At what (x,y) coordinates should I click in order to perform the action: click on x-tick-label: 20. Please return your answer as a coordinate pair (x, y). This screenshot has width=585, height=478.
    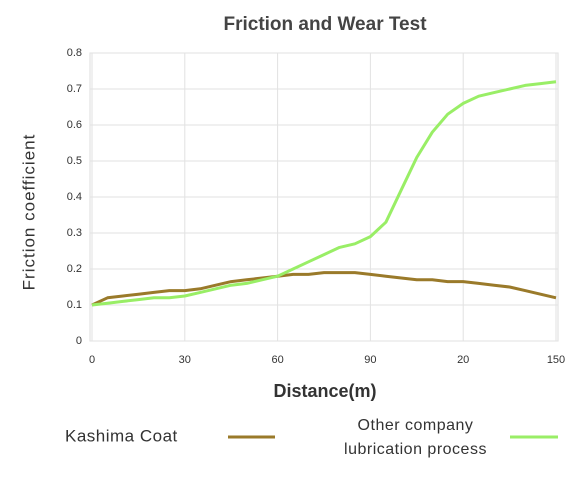
    Looking at the image, I should click on (463, 360).